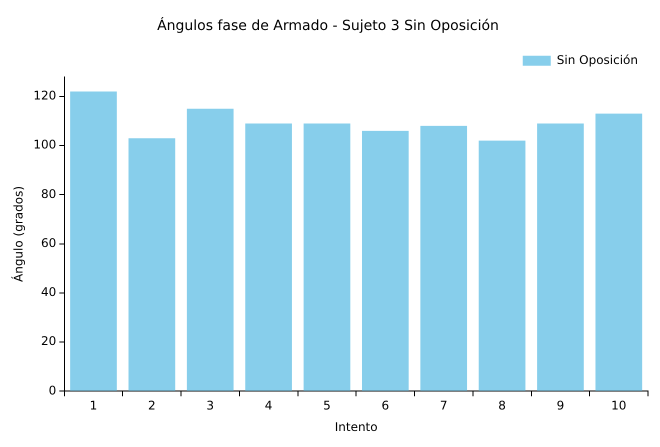 This screenshot has height=447, width=660. Describe the element at coordinates (328, 25) in the screenshot. I see `chart-title: Ángulos fase de Armado - Sujeto 3 Sin Oposición` at that location.